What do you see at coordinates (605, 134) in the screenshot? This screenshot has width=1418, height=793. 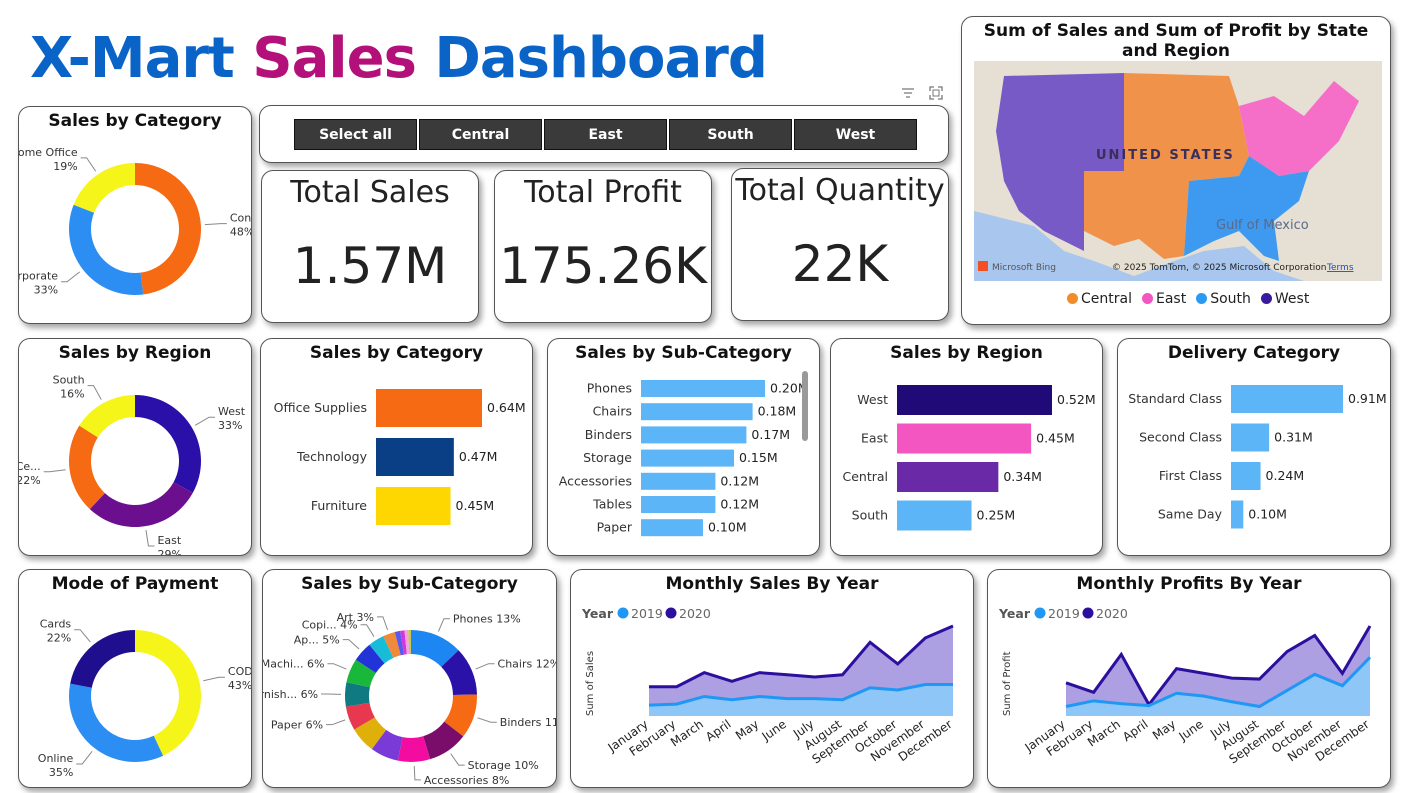 I see `slicer-east: East` at bounding box center [605, 134].